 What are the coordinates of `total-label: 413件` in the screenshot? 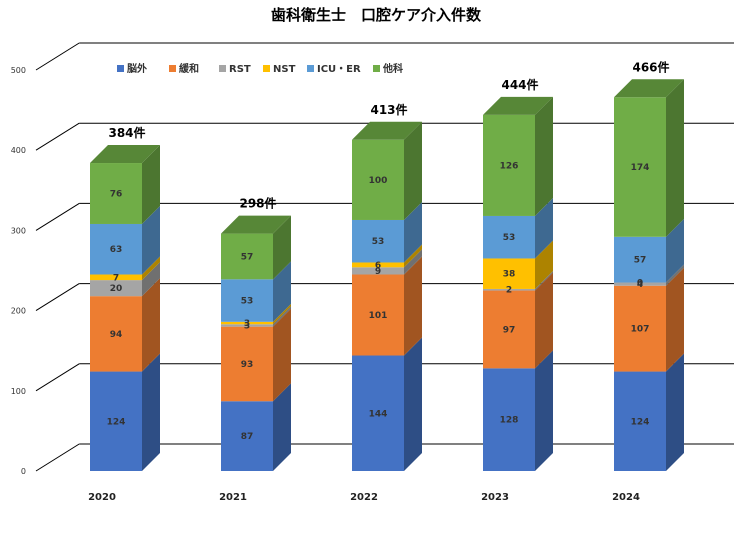 It's located at (388, 109).